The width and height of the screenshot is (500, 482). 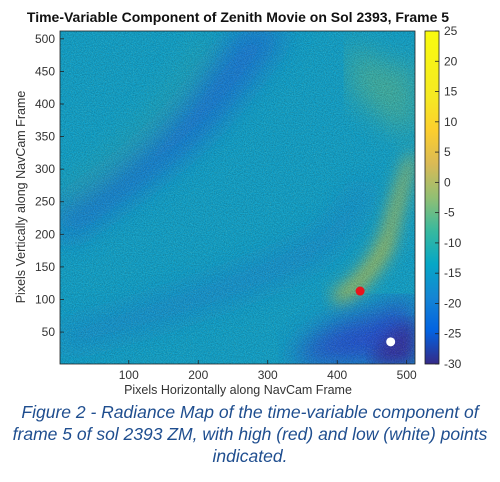 What do you see at coordinates (432, 197) in the screenshot?
I see `colorbar` at bounding box center [432, 197].